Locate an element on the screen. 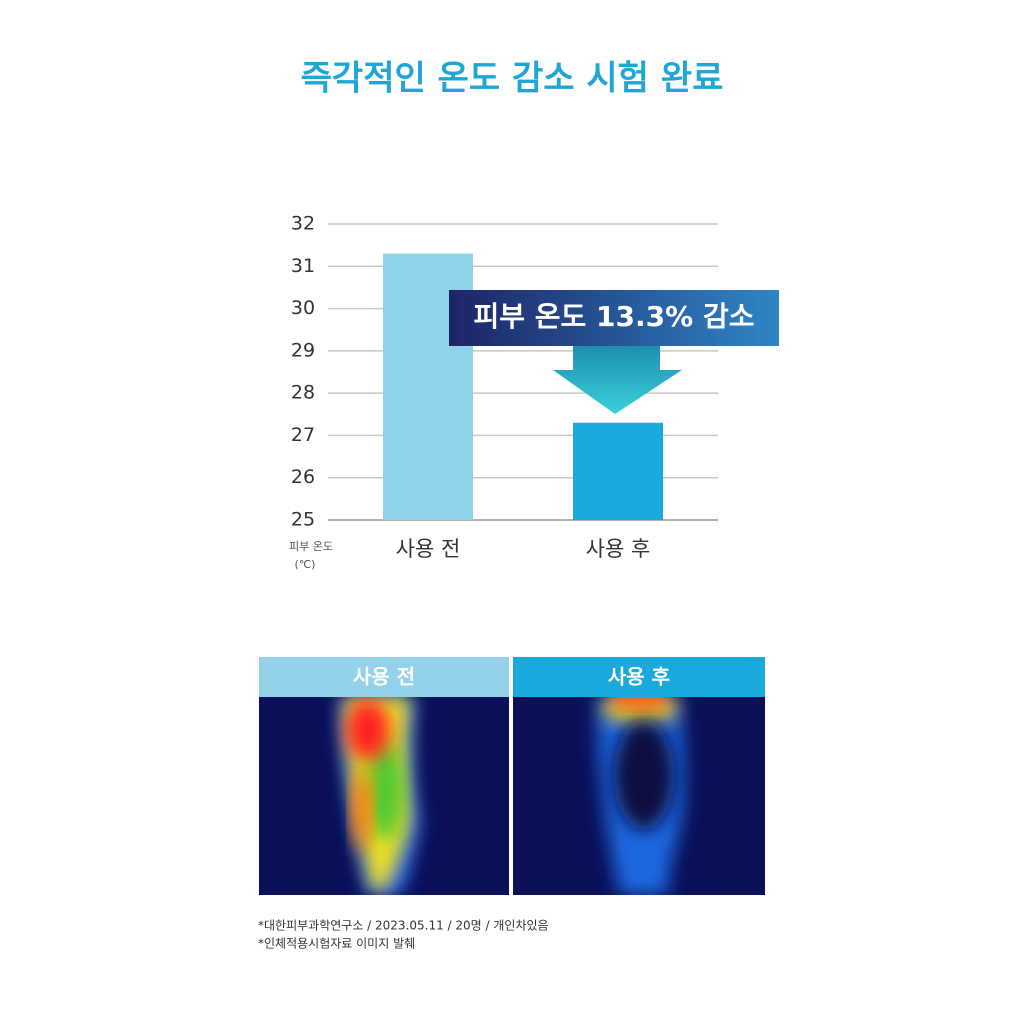 Image resolution: width=1024 pixels, height=1024 pixels. annotation: 피부 온도 13.3% 감소 is located at coordinates (614, 316).